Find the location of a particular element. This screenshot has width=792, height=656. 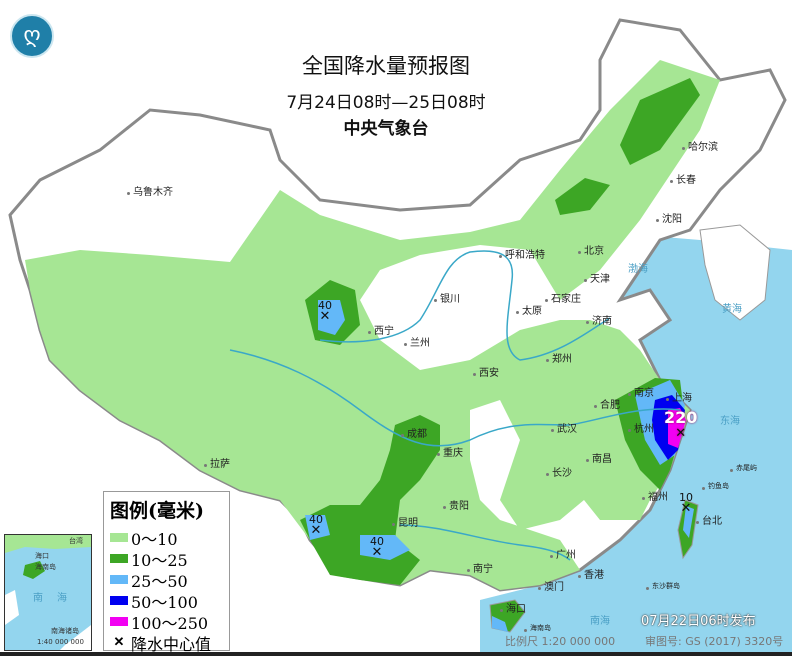

legend-item: 0～10 is located at coordinates (166, 538).